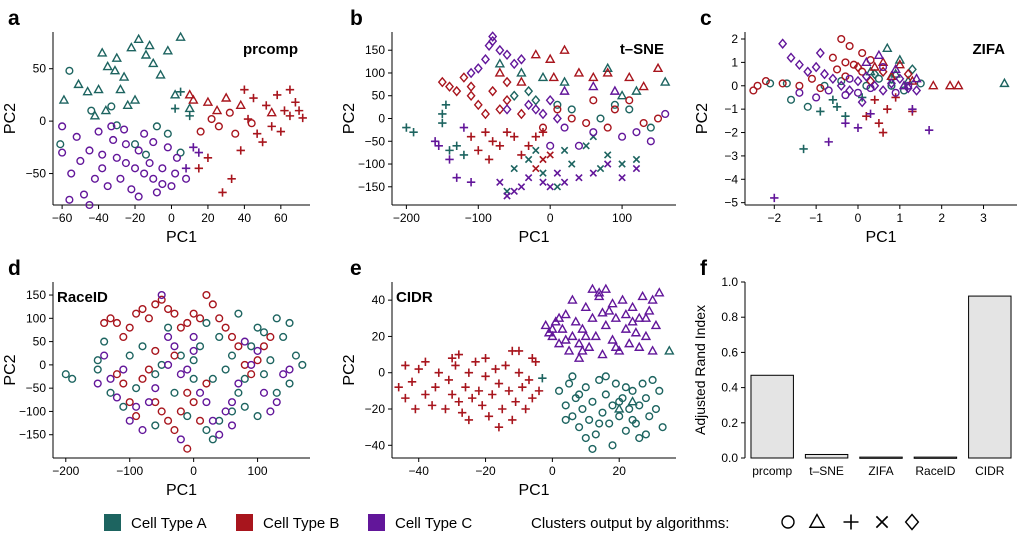 This screenshot has width=1026, height=544. Describe the element at coordinates (630, 523) in the screenshot. I see `legend-clusters-label: Clusters output by algorithms:` at that location.